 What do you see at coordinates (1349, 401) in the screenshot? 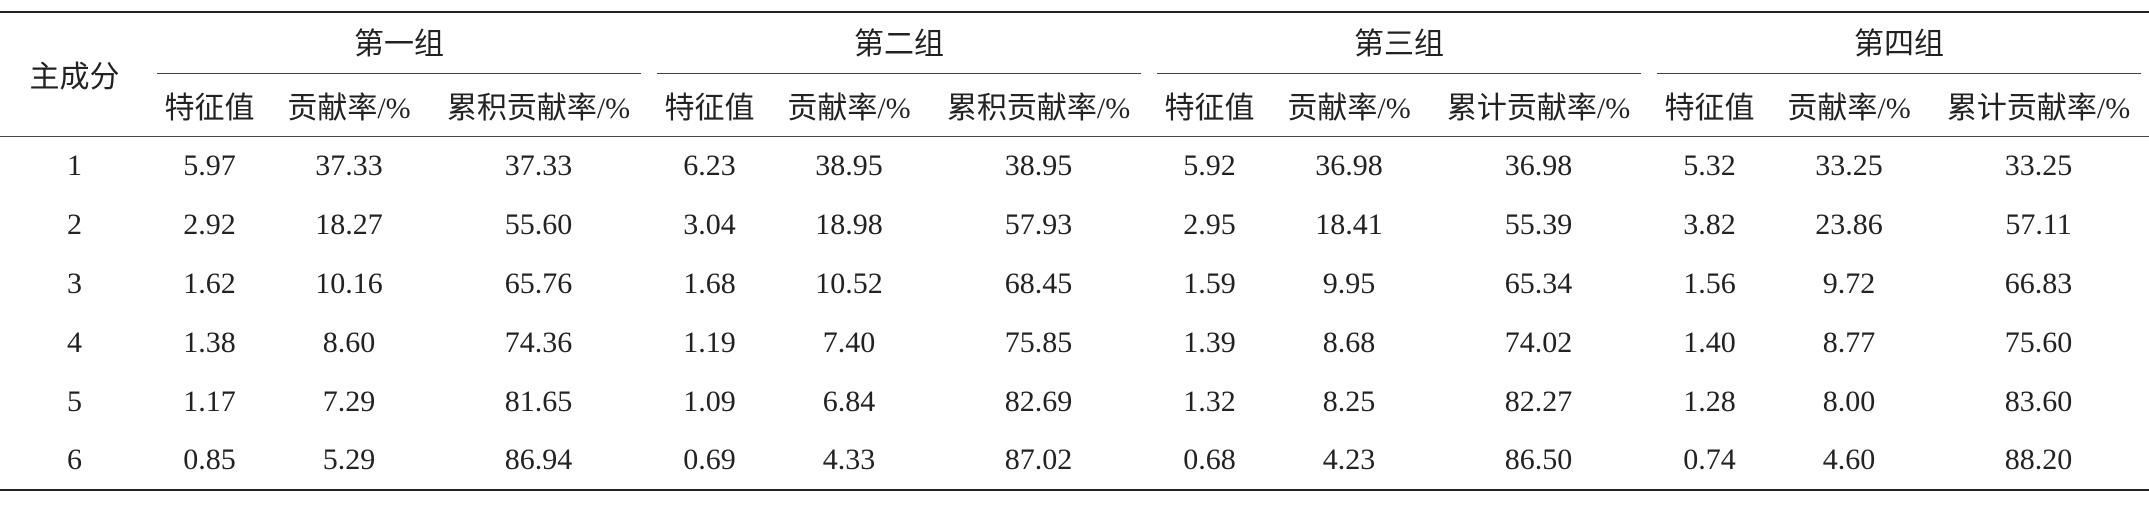
I see `data-cell: 8.25` at bounding box center [1349, 401].